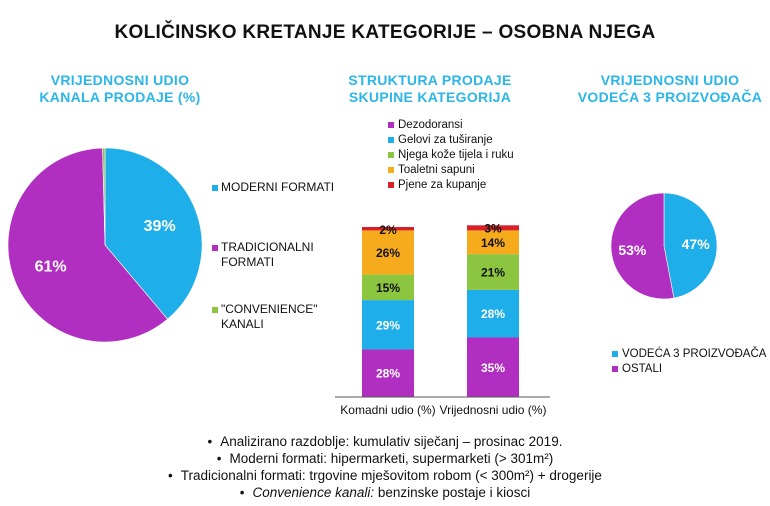 This screenshot has width=770, height=506. Describe the element at coordinates (267, 247) in the screenshot. I see `legend-label: TRADICIONALNI` at that location.